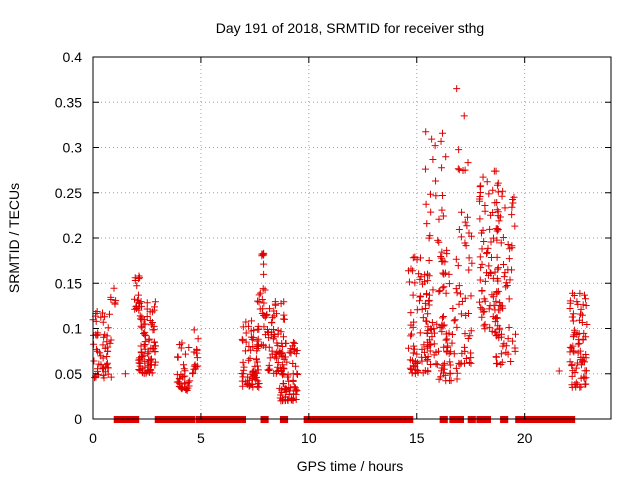 This screenshot has width=640, height=480. I want to click on x-tick-label: 0, so click(93, 438).